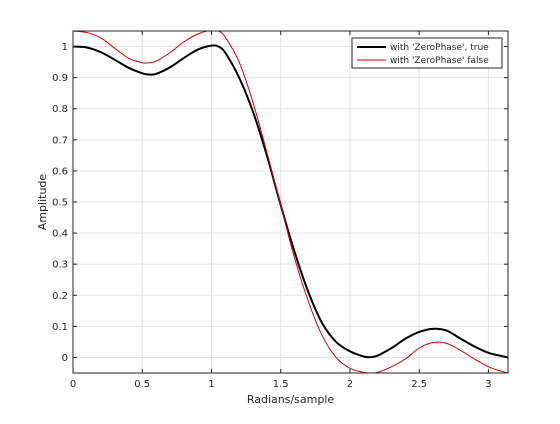  I want to click on x-tick-label: 1.5, so click(281, 384).